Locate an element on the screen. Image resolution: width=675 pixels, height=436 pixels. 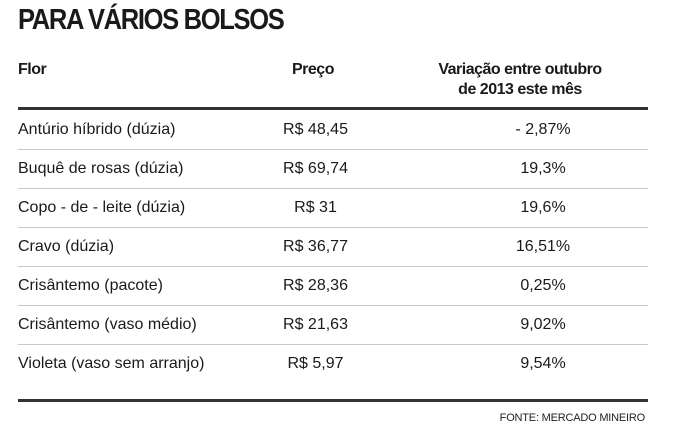
table-row: Crisântemo (vaso médio) R$ 21,63 9,02% is located at coordinates (333, 325).